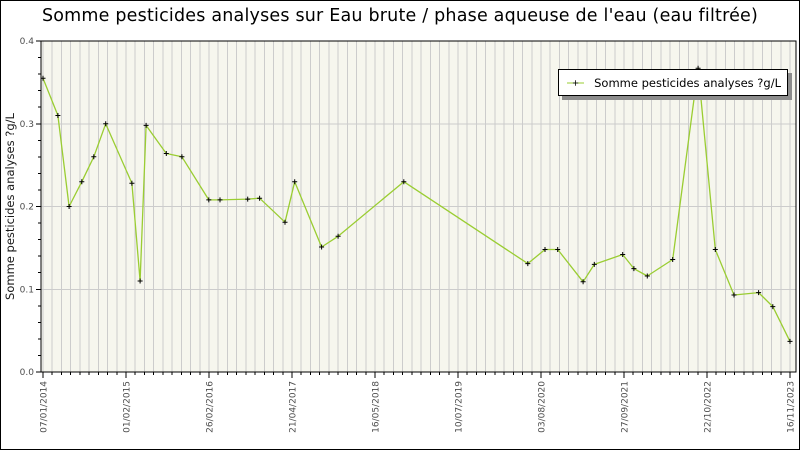  I want to click on x-tick-label: 26/02/2016, so click(211, 407).